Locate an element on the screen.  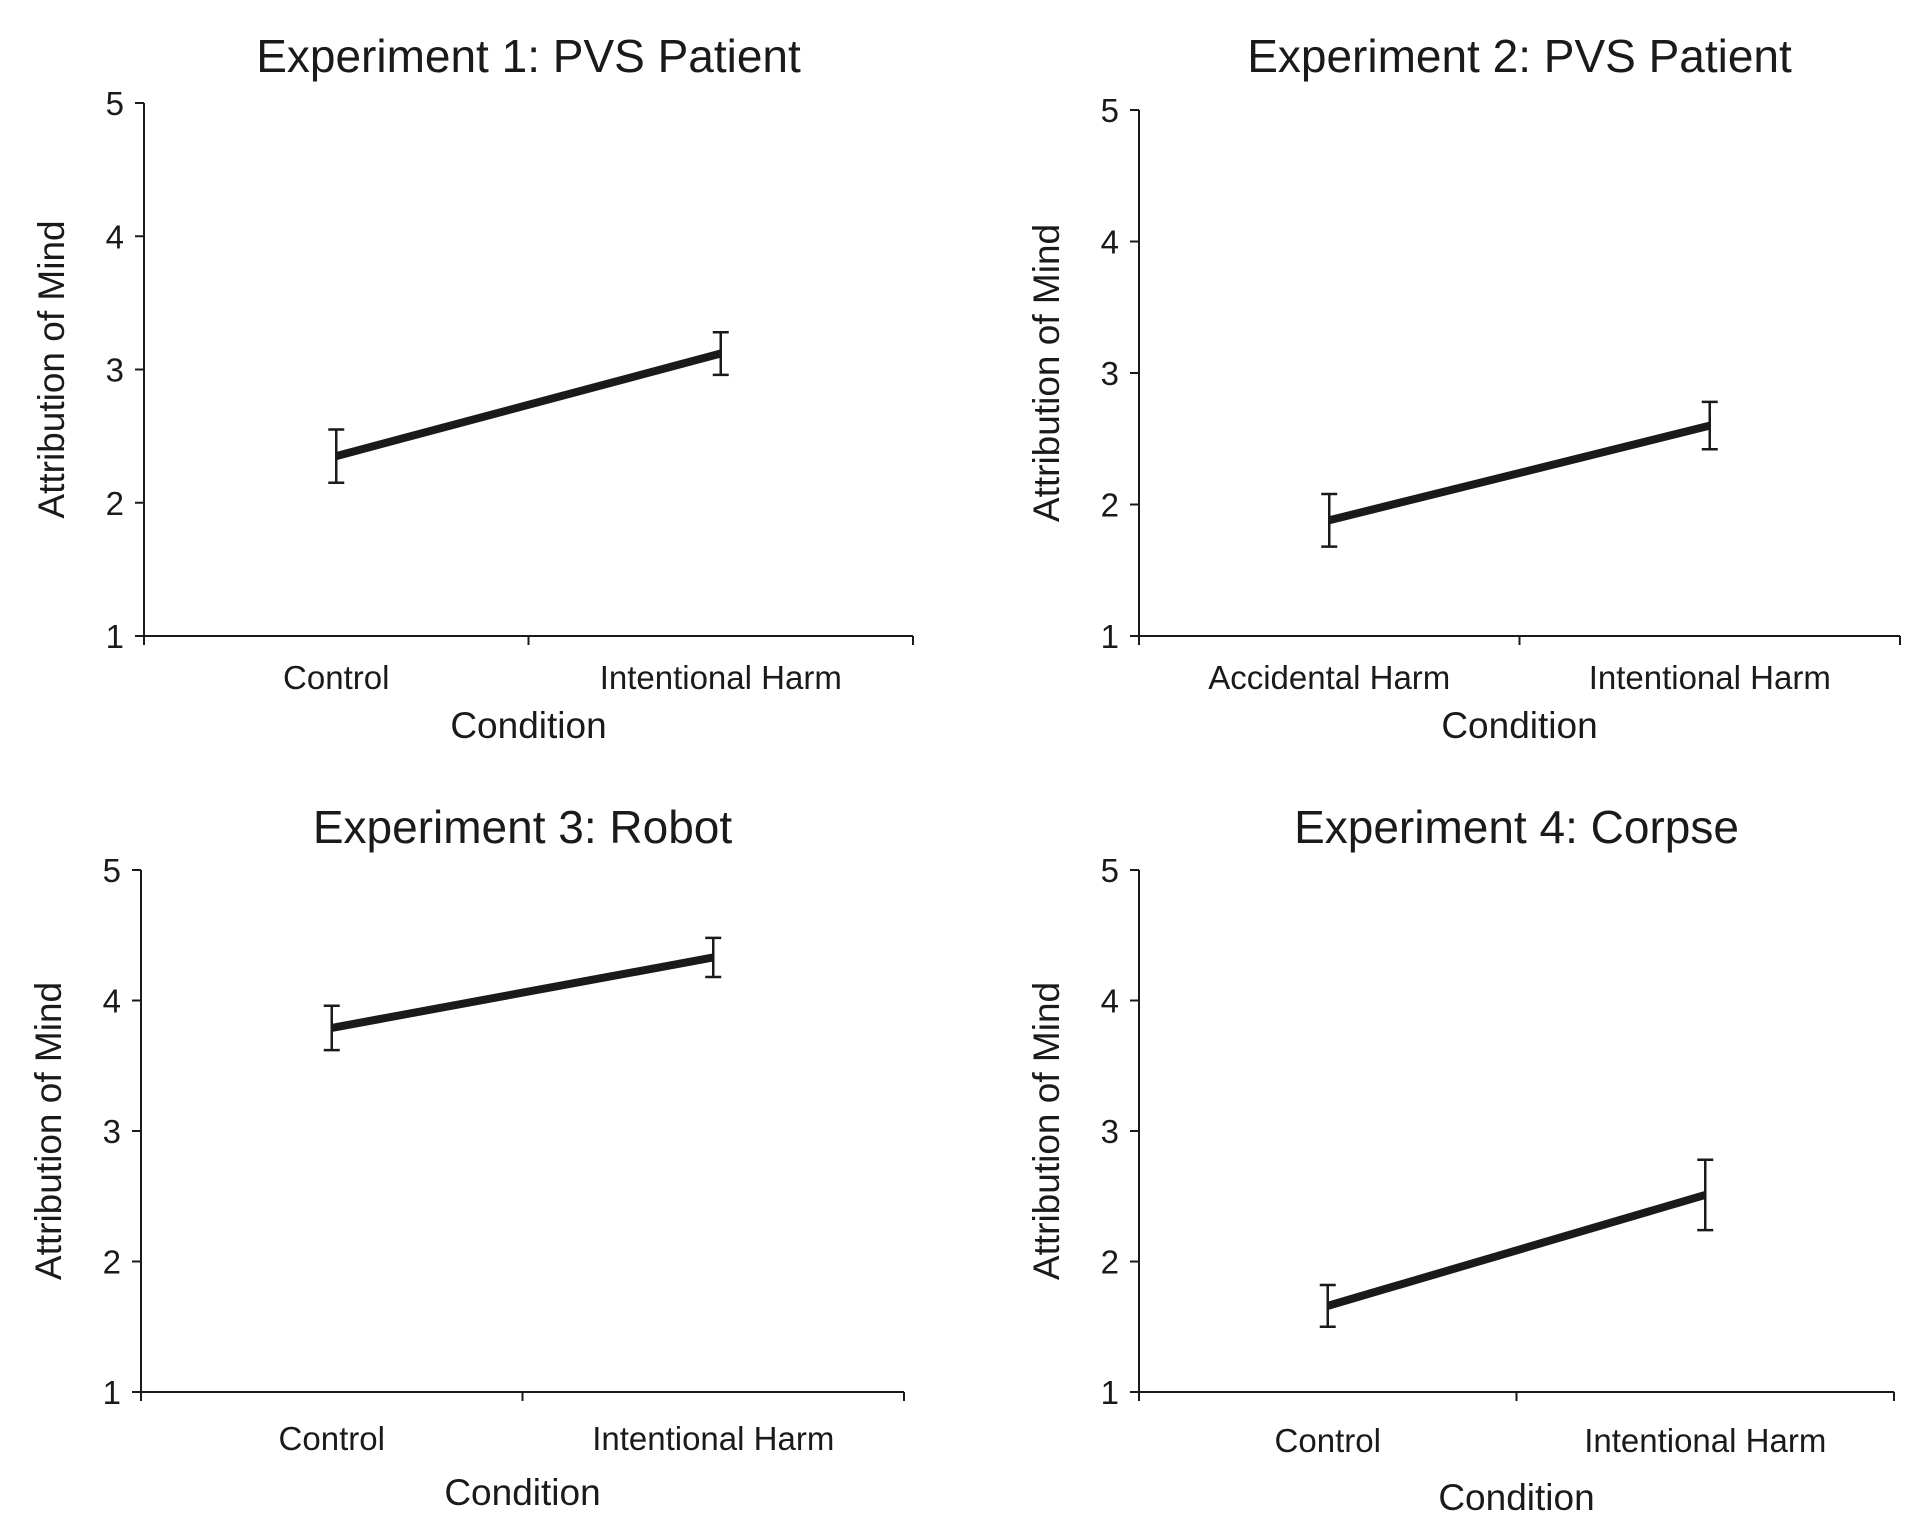
chart-title: Experiment 2: PVS Patient is located at coordinates (1519, 56).